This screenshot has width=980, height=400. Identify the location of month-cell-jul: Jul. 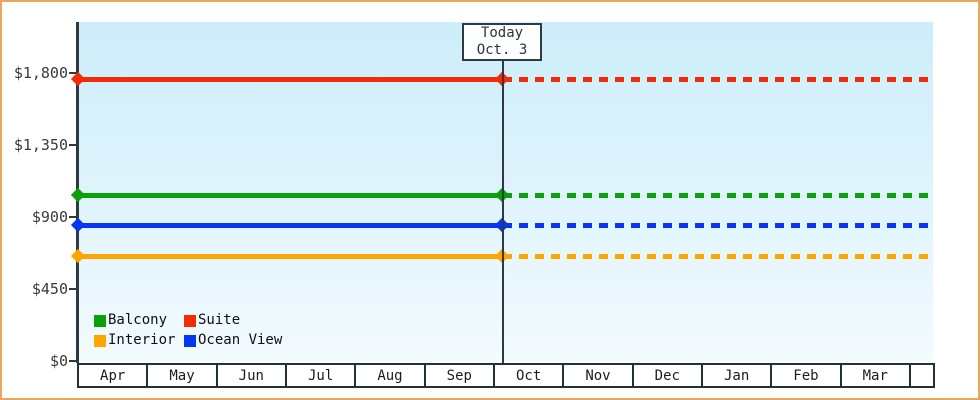
(319, 375).